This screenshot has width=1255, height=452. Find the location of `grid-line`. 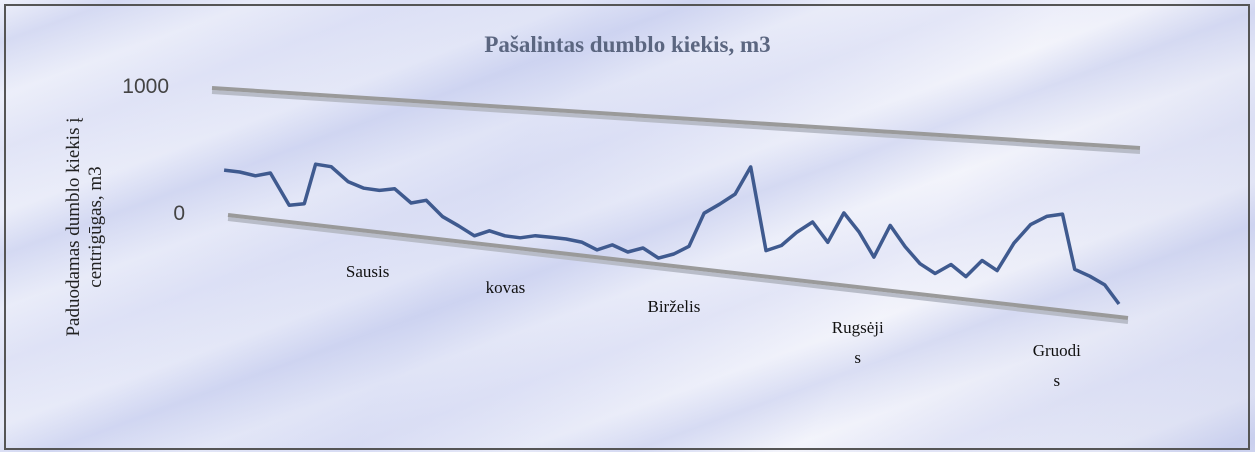

grid-line is located at coordinates (676, 118).